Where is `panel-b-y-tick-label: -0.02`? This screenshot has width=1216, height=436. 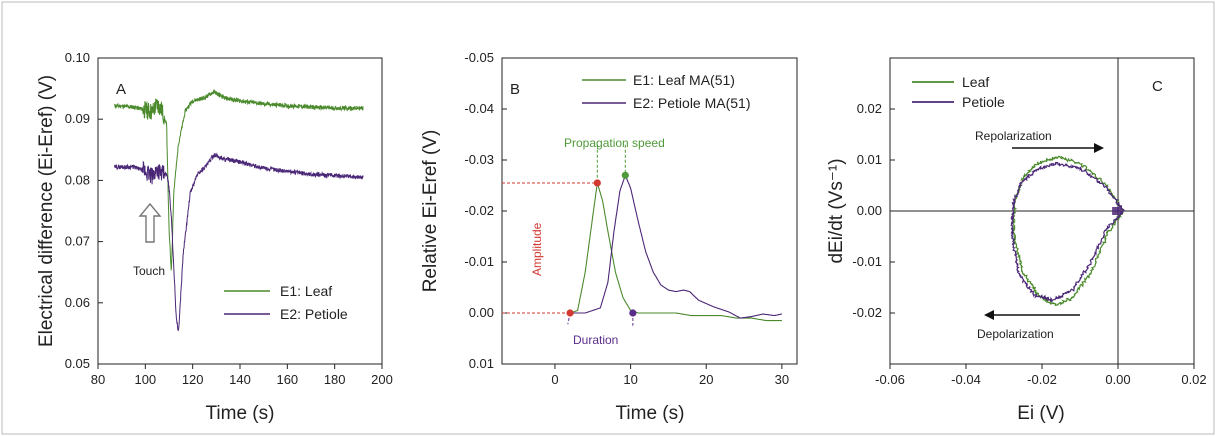 panel-b-y-tick-label: -0.02 is located at coordinates (479, 210).